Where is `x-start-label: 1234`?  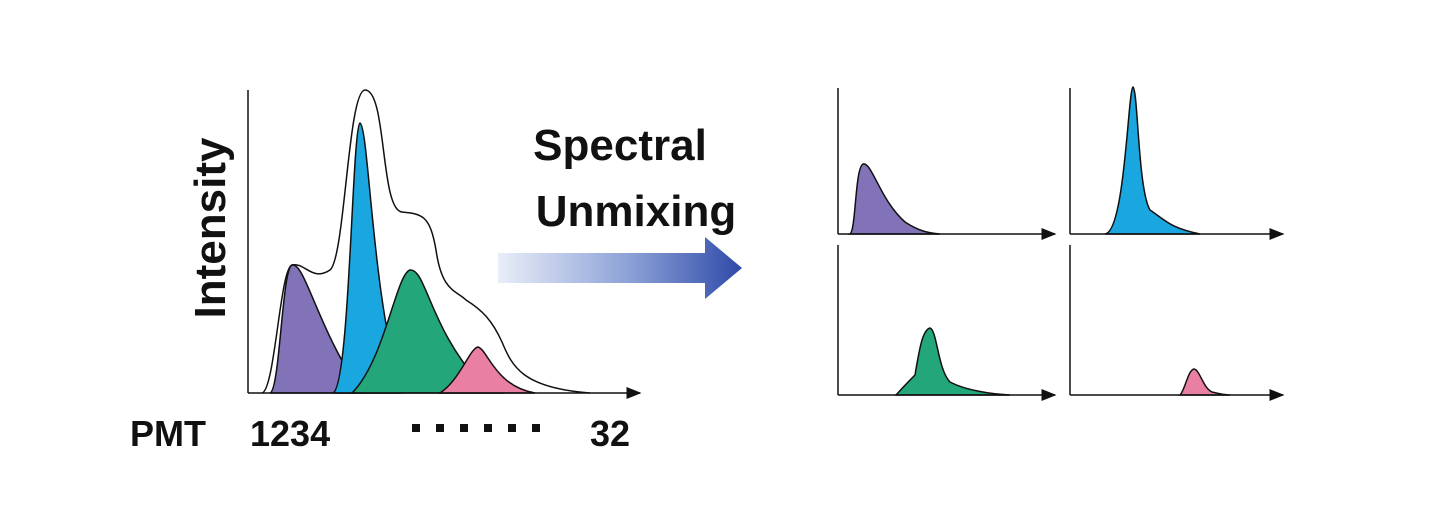 x-start-label: 1234 is located at coordinates (290, 433).